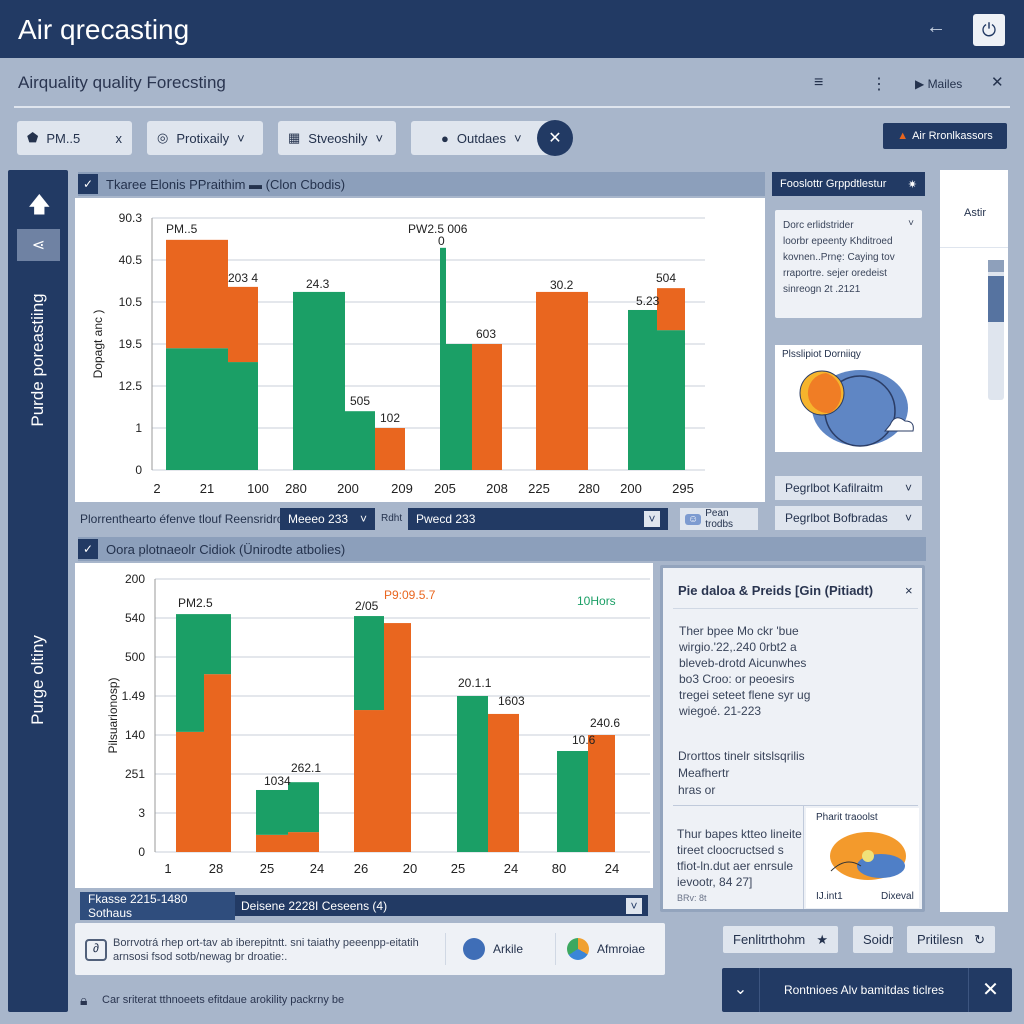 The width and height of the screenshot is (1024, 1024). I want to click on afmroiae-link: Afmroiae, so click(606, 949).